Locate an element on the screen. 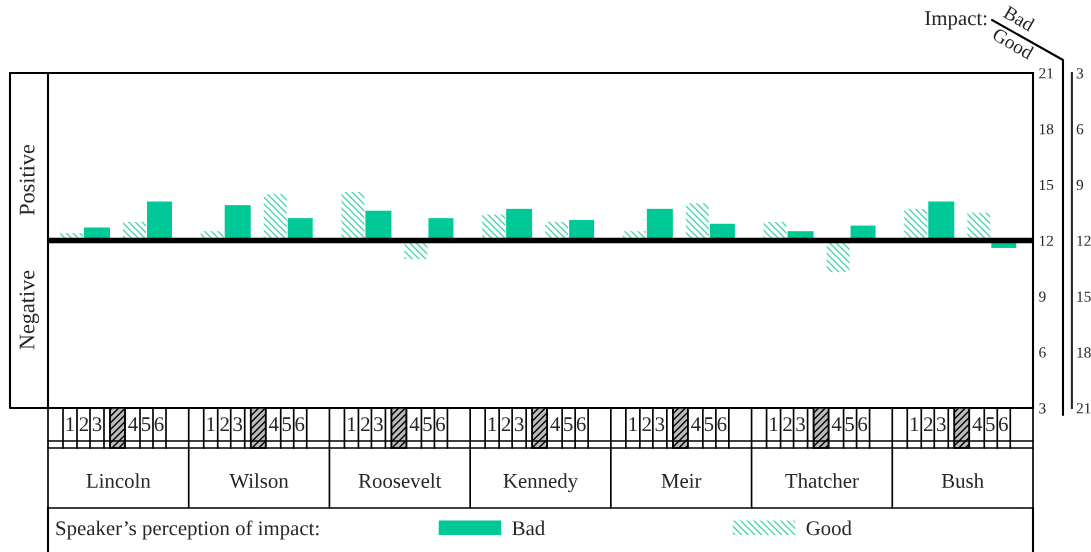  y2-tick-label: 21 is located at coordinates (1083, 408).